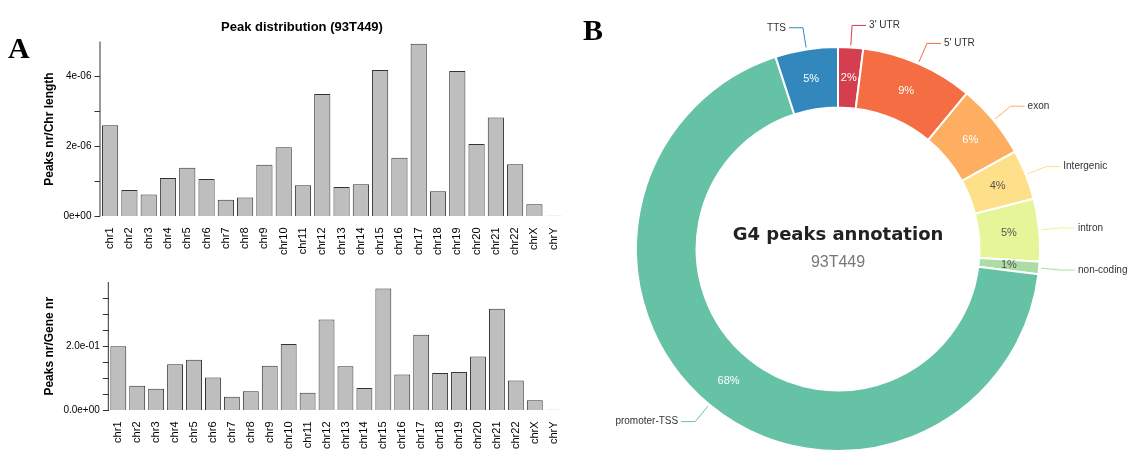  What do you see at coordinates (48, 346) in the screenshot?
I see `y-axis-title: Peaks nr/Gene nr` at bounding box center [48, 346].